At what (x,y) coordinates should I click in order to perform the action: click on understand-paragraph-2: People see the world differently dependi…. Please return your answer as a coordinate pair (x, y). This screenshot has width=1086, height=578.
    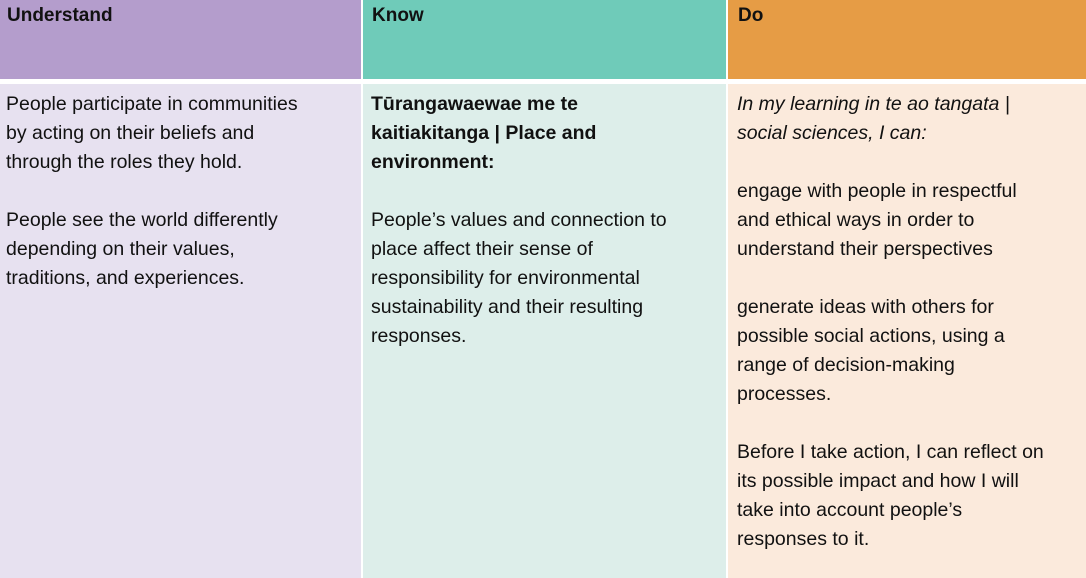
    Looking at the image, I should click on (142, 249).